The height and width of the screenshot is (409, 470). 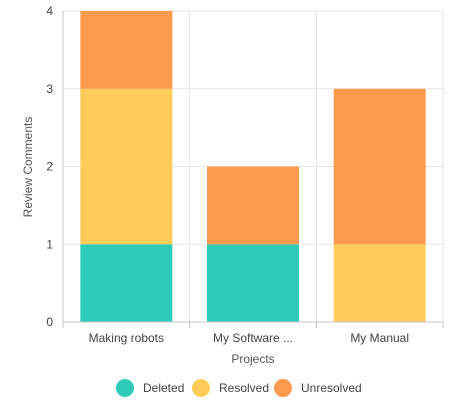 What do you see at coordinates (252, 359) in the screenshot?
I see `x-axis-title: Projects` at bounding box center [252, 359].